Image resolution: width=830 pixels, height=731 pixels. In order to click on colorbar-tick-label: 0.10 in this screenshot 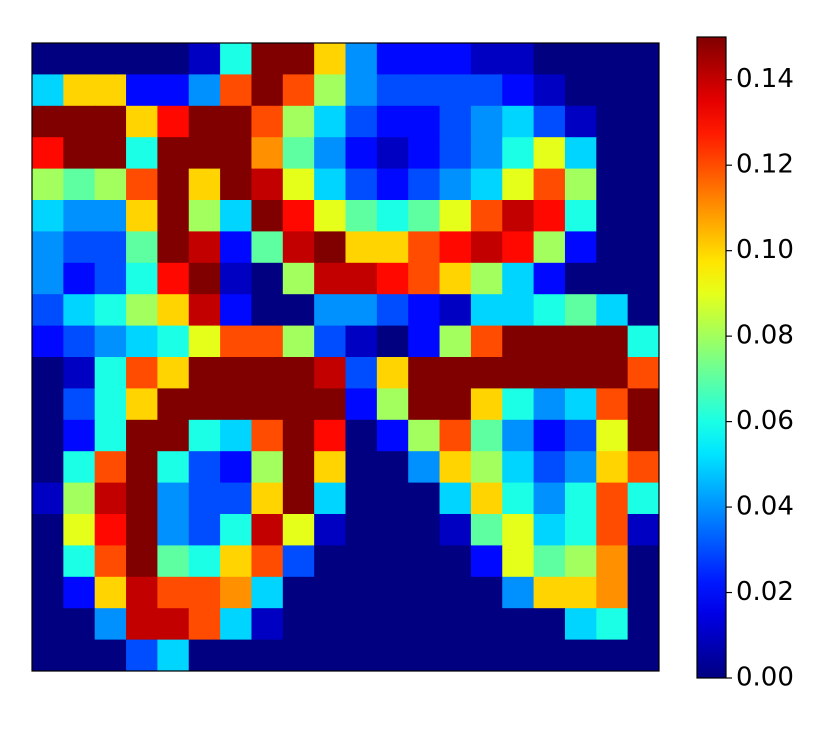, I will do `click(765, 250)`.